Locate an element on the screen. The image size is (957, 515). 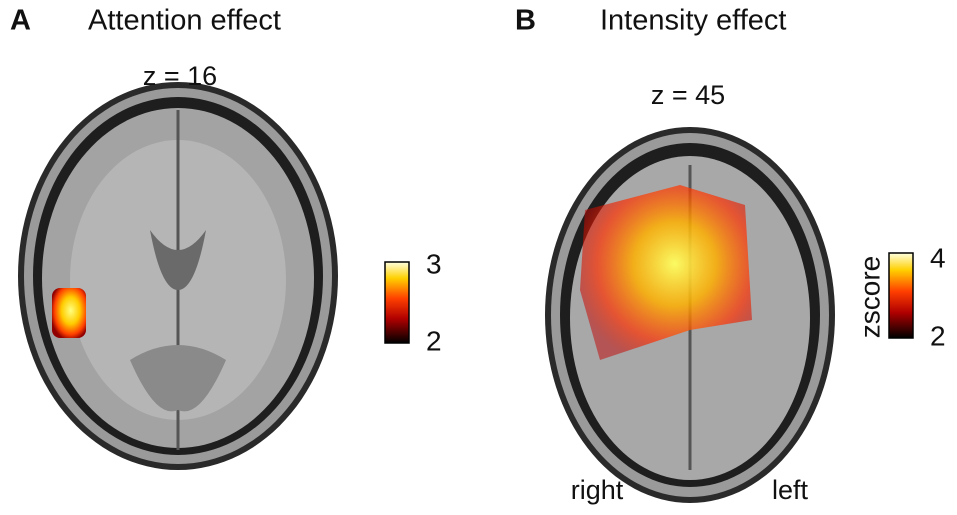
panel-label: B is located at coordinates (525, 21).